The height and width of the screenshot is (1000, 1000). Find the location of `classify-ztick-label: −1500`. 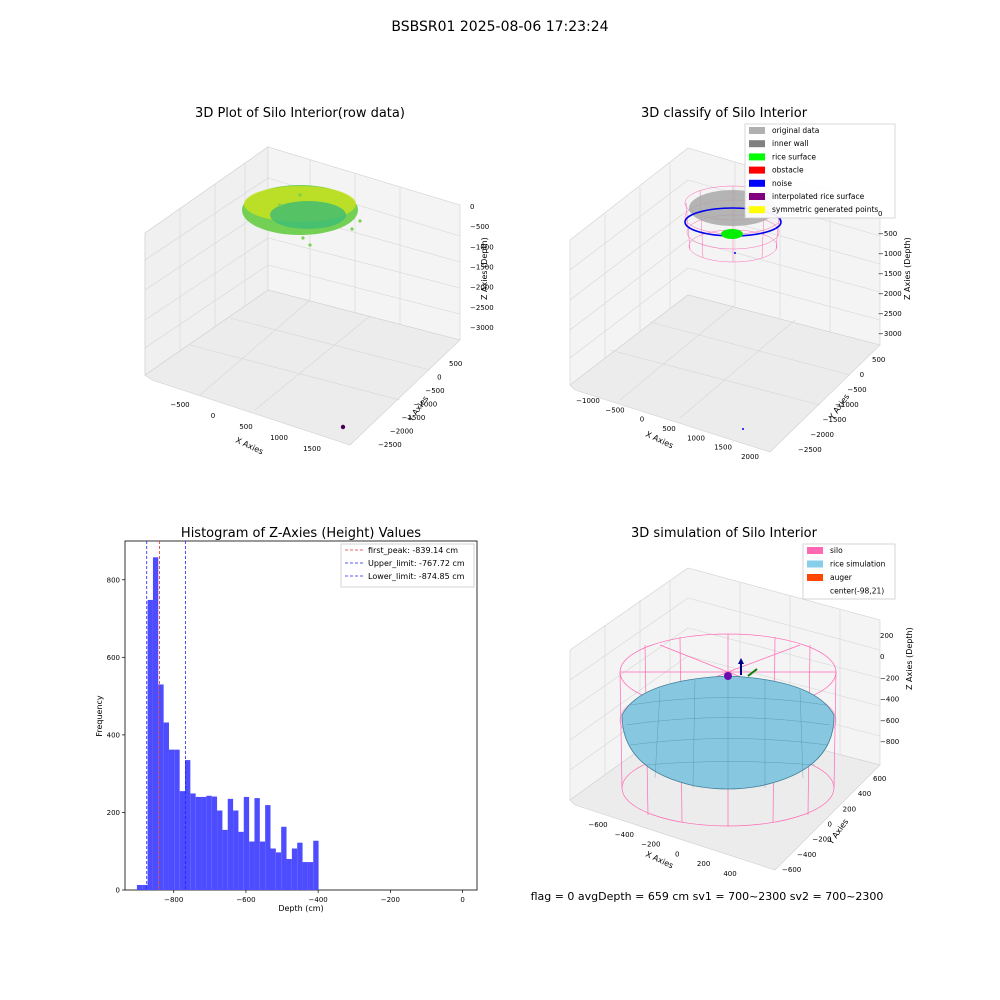

classify-ztick-label: −1500 is located at coordinates (890, 274).